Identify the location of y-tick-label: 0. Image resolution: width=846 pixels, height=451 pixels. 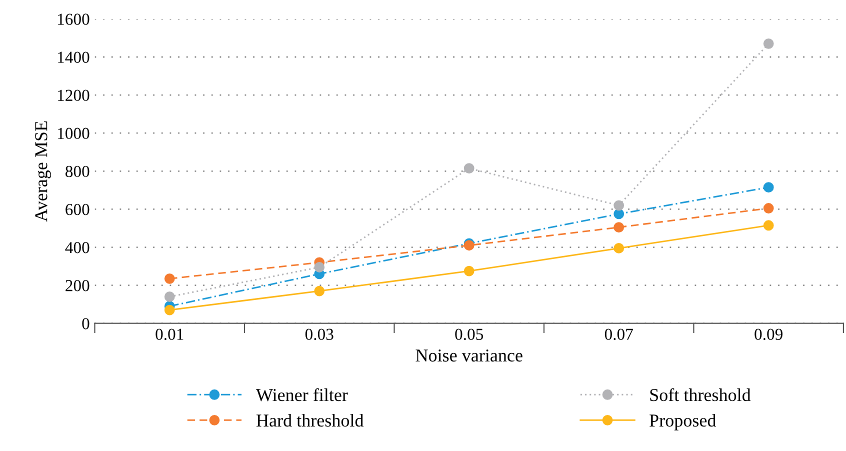
(86, 324).